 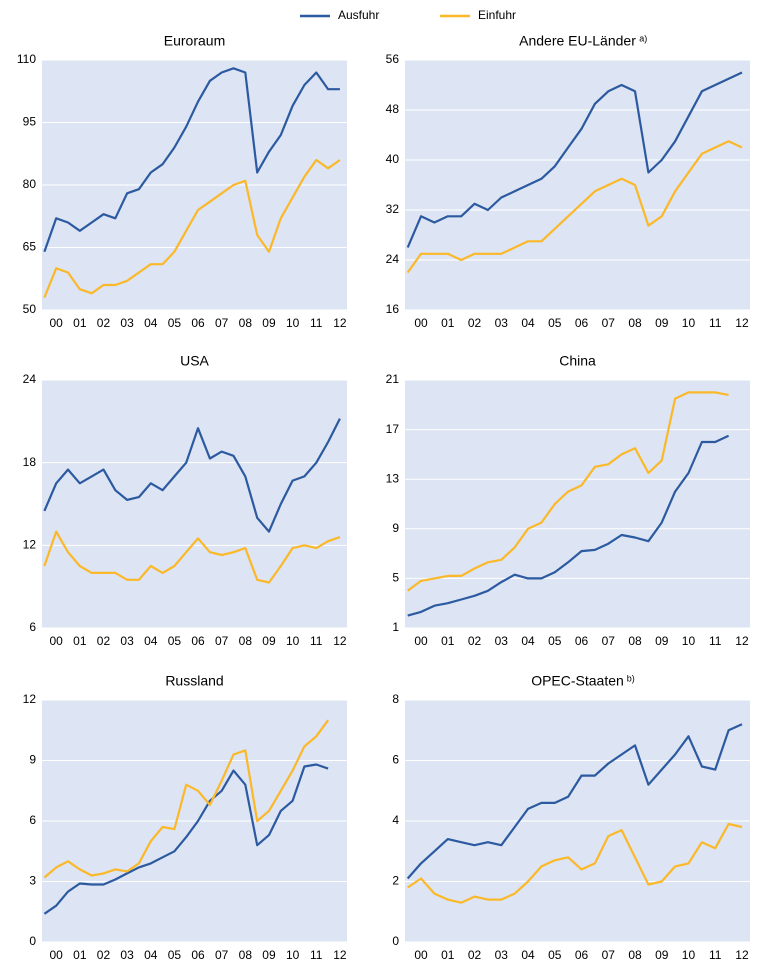 I want to click on y-tick-label: 13, so click(x=393, y=478).